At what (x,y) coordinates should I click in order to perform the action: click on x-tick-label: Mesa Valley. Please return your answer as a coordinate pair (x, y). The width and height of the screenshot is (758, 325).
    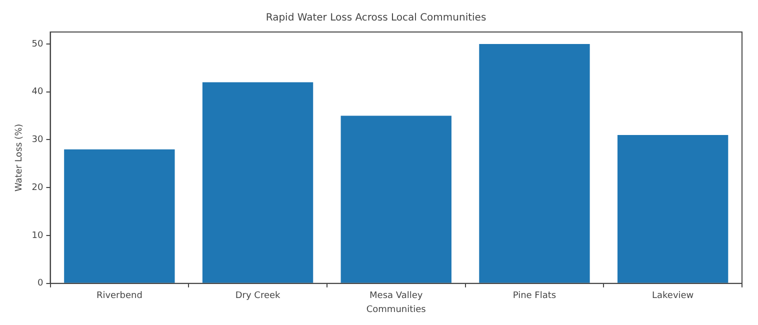
    Looking at the image, I should click on (397, 296).